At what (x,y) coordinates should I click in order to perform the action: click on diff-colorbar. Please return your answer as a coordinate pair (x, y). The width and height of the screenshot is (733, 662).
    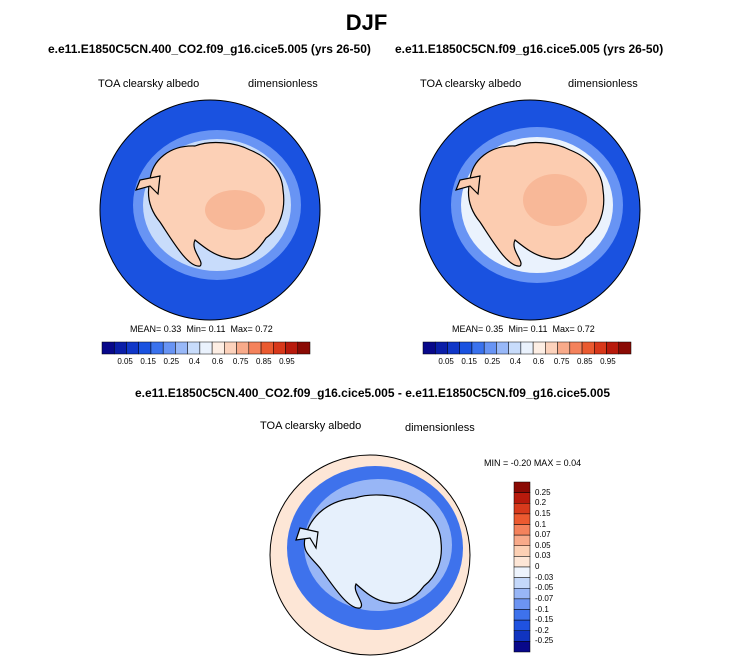
    Looking at the image, I should click on (522, 567).